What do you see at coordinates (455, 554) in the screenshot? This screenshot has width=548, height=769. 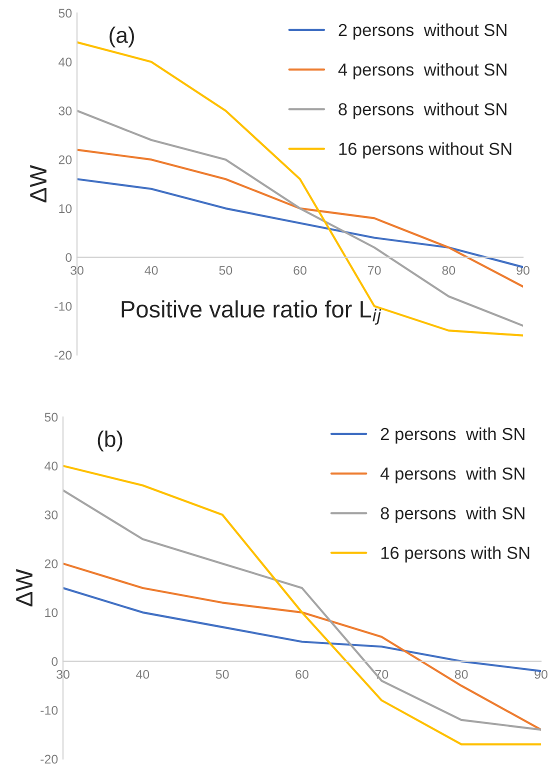 I see `legend-label: 16 persons with SN` at bounding box center [455, 554].